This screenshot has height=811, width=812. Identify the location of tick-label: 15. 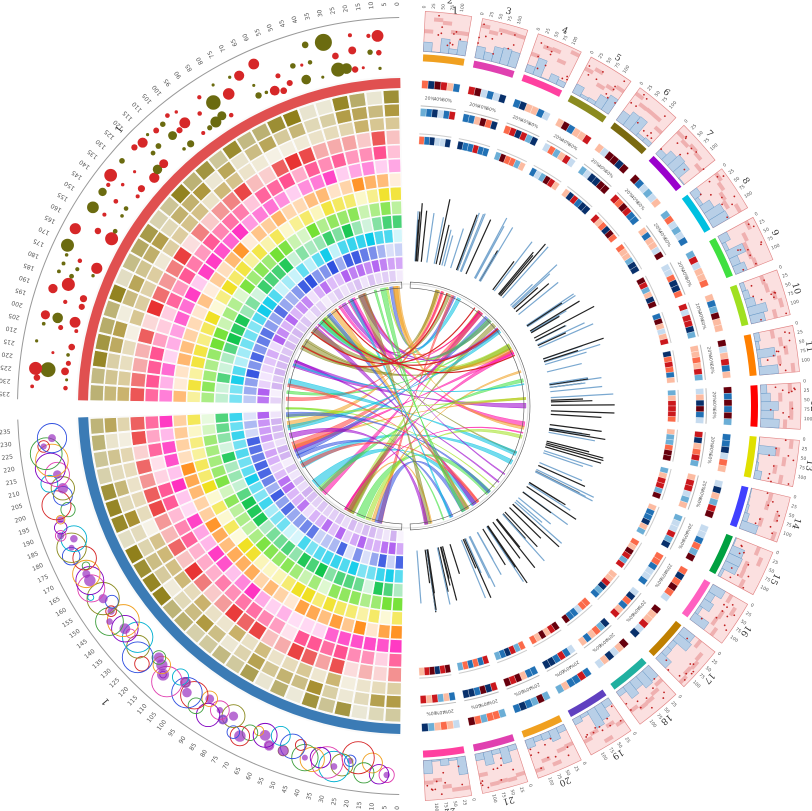
(359, 6).